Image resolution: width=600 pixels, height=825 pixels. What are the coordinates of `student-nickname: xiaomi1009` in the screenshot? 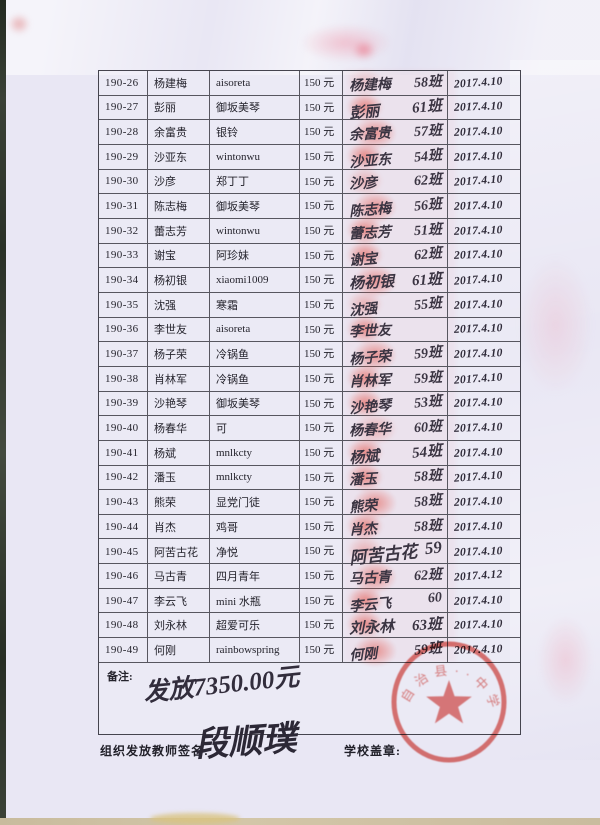 It's located at (255, 280).